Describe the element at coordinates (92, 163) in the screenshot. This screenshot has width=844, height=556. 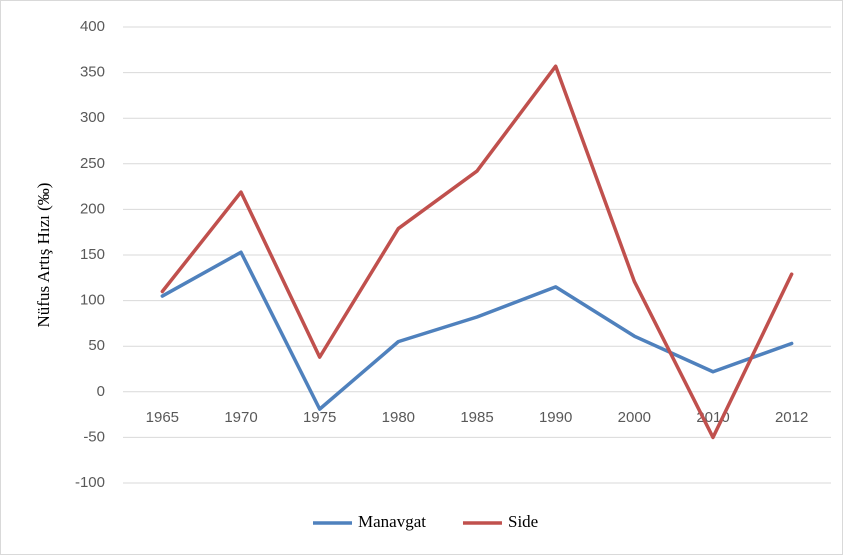
I see `y-tick-label: 250` at that location.